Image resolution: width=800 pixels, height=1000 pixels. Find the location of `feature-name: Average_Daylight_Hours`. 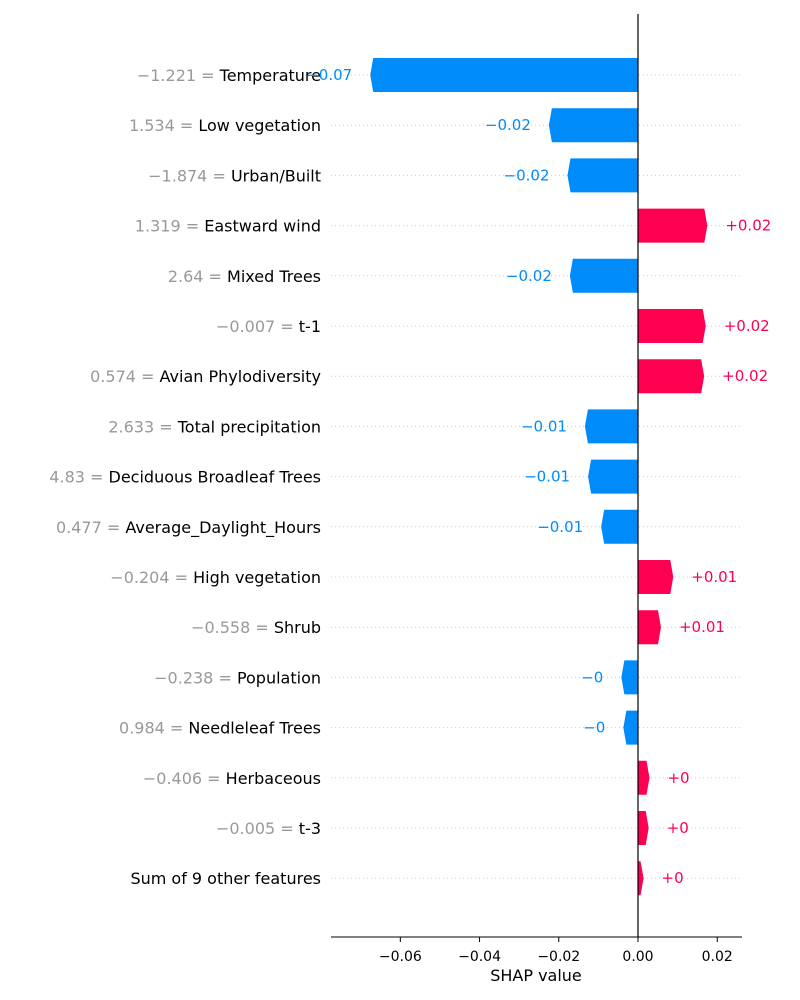

feature-name: Average_Daylight_Hours is located at coordinates (223, 528).